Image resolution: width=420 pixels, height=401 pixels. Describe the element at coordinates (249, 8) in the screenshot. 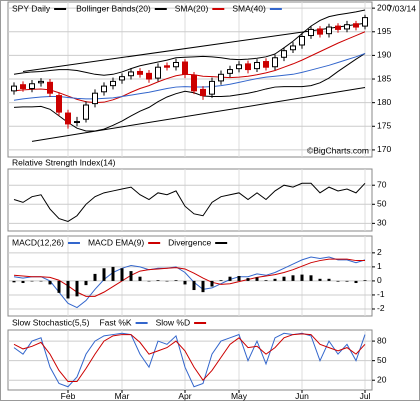

I see `legend-label: SMA(40)` at that location.